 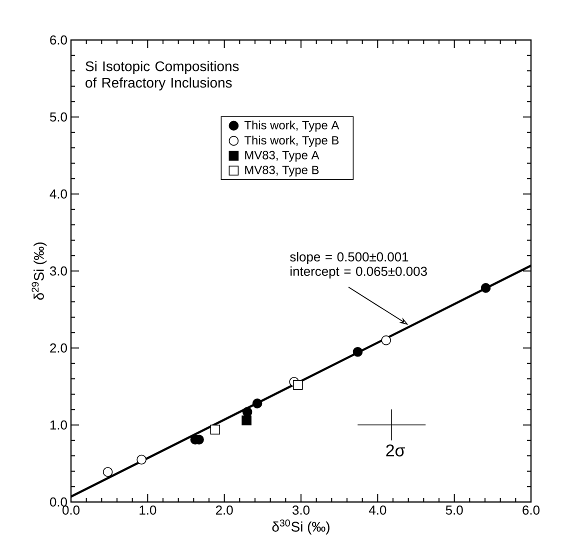 I want to click on y-tick-label: 2.0, so click(x=58, y=348).